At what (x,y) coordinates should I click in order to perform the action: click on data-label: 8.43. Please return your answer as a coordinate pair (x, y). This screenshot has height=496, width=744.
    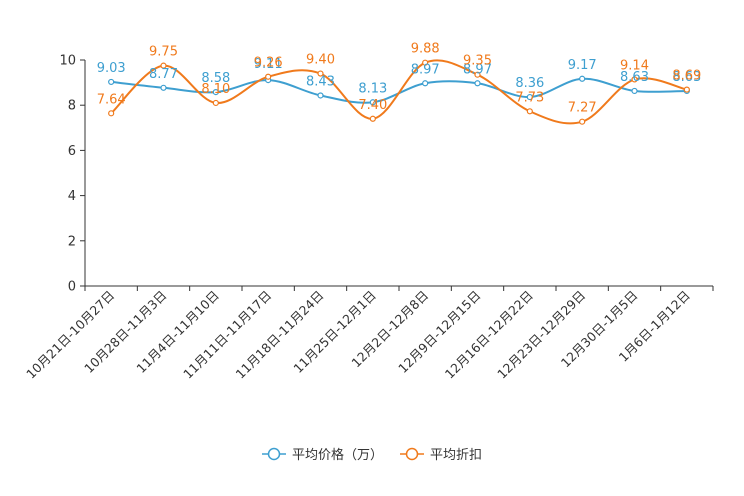
    Looking at the image, I should click on (320, 81).